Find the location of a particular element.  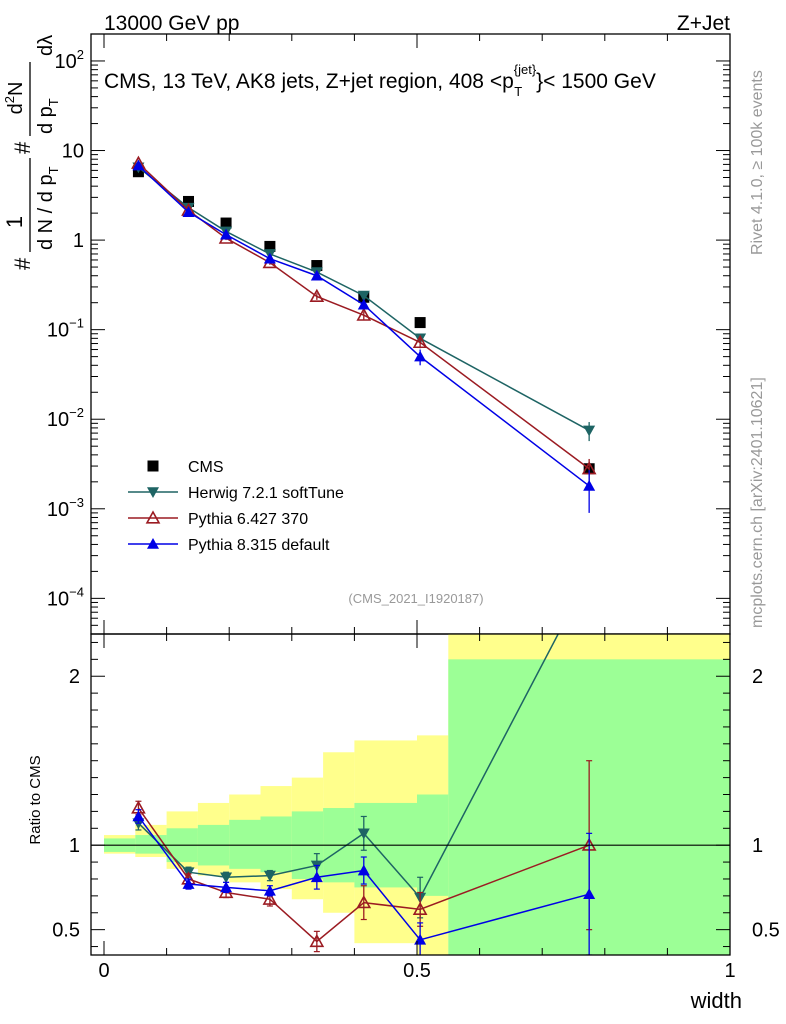

main-y-tick-label: 10⁻⁴ is located at coordinates (65, 597).